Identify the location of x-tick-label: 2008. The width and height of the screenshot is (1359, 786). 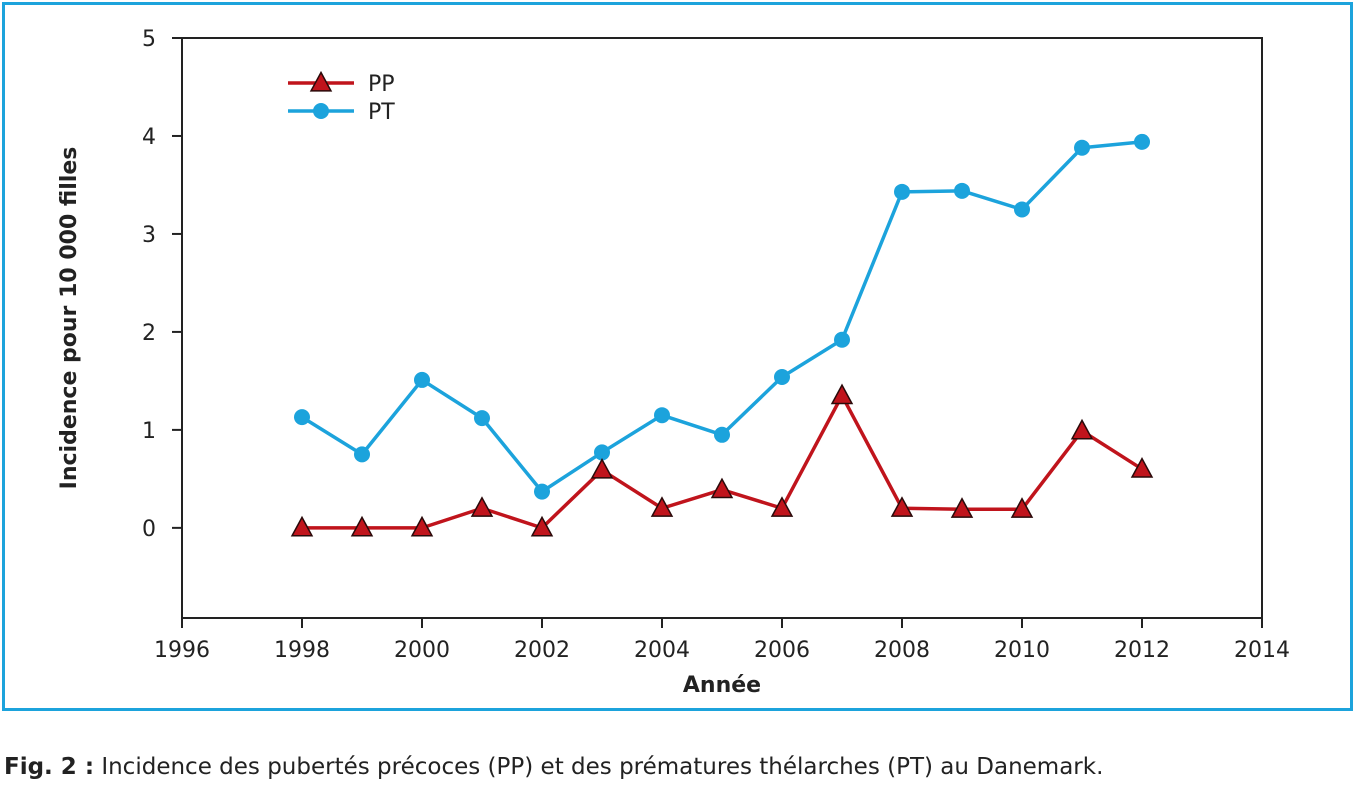
(902, 650).